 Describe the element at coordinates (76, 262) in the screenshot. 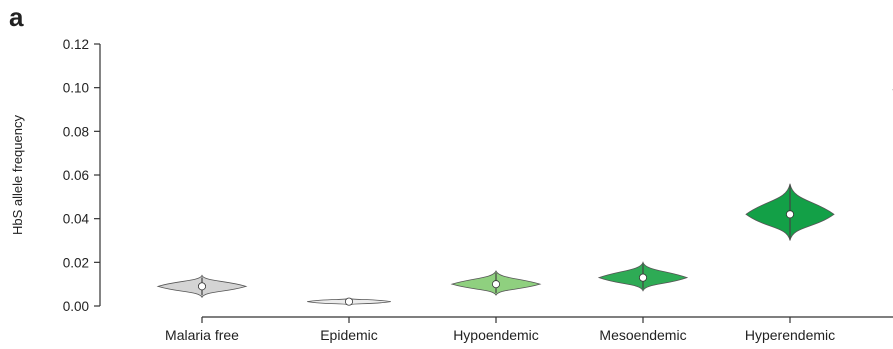

I see `y-tick-label: 0.02` at that location.